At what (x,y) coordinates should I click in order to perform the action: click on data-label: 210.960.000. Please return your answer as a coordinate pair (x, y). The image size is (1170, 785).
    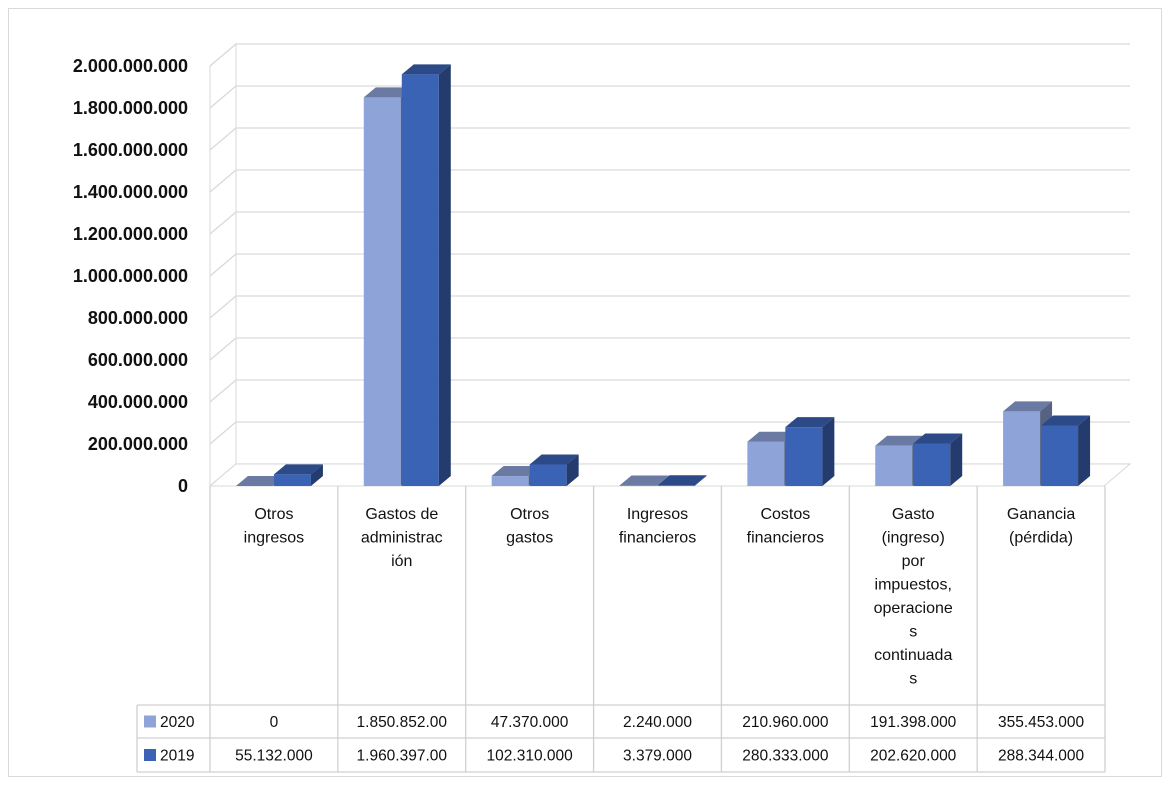
    Looking at the image, I should click on (785, 722).